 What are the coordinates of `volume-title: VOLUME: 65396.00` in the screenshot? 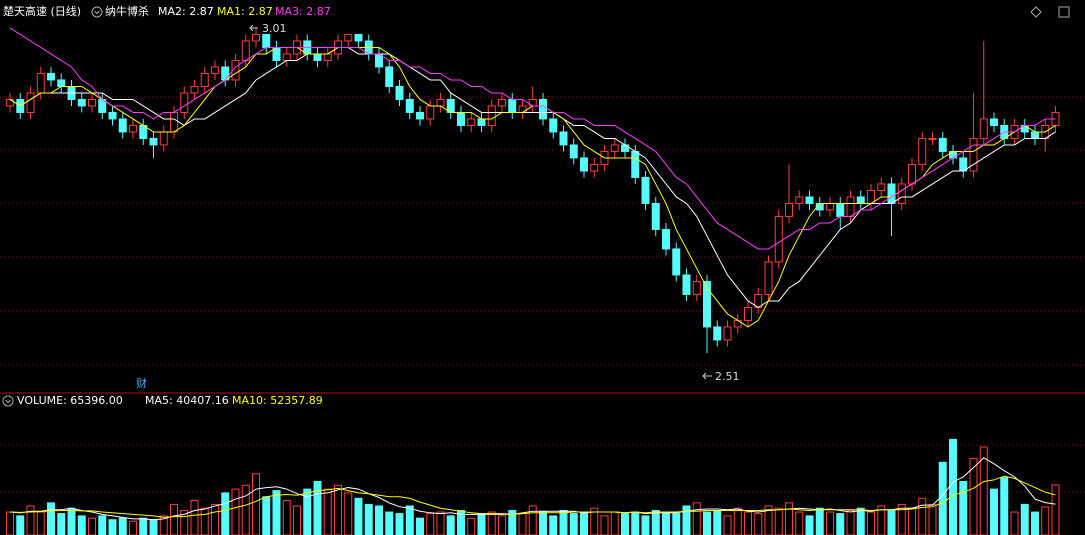 It's located at (70, 400).